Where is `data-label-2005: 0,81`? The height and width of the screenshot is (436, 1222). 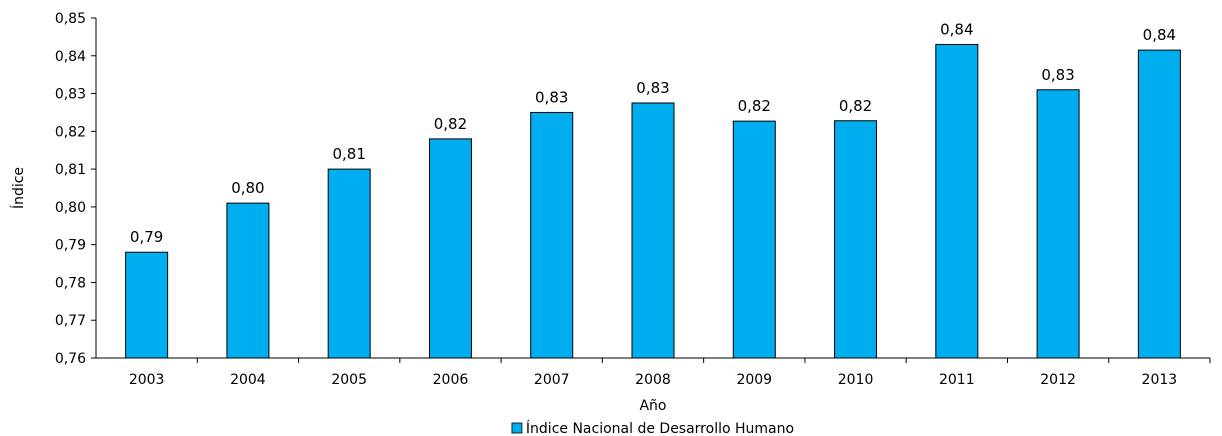 data-label-2005: 0,81 is located at coordinates (348, 154).